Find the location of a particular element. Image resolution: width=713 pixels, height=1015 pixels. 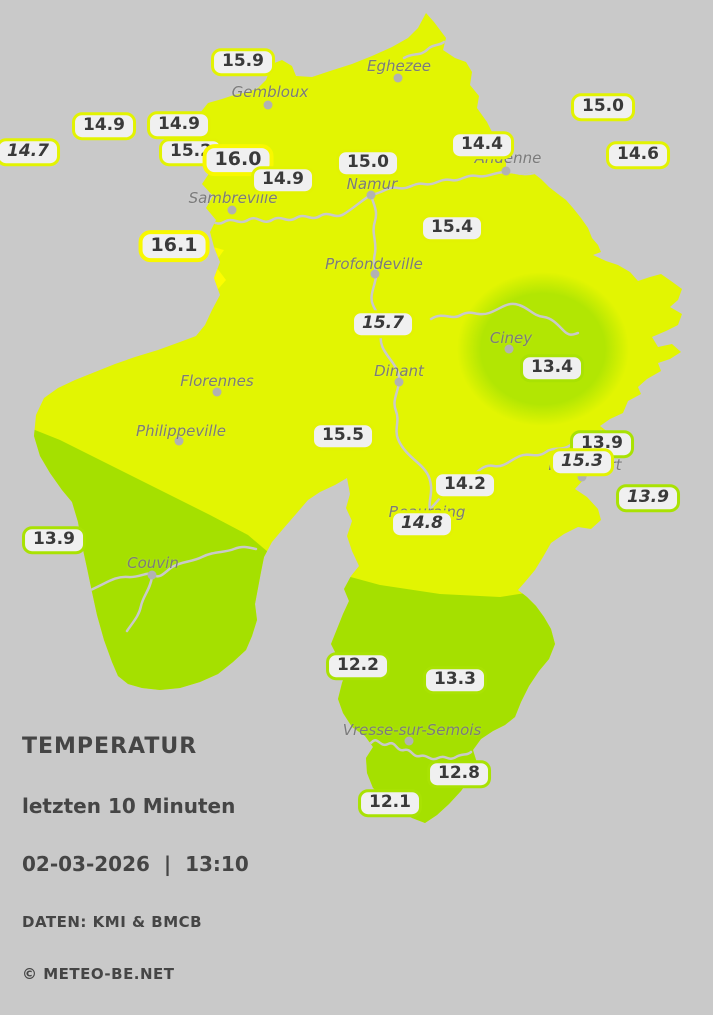

river-semois is located at coordinates (411, 750).